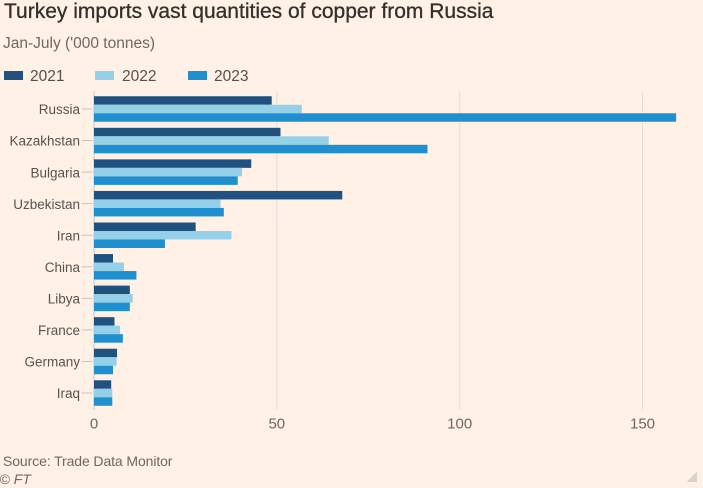 The width and height of the screenshot is (703, 488). What do you see at coordinates (642, 423) in the screenshot?
I see `svg-text: 150` at bounding box center [642, 423].